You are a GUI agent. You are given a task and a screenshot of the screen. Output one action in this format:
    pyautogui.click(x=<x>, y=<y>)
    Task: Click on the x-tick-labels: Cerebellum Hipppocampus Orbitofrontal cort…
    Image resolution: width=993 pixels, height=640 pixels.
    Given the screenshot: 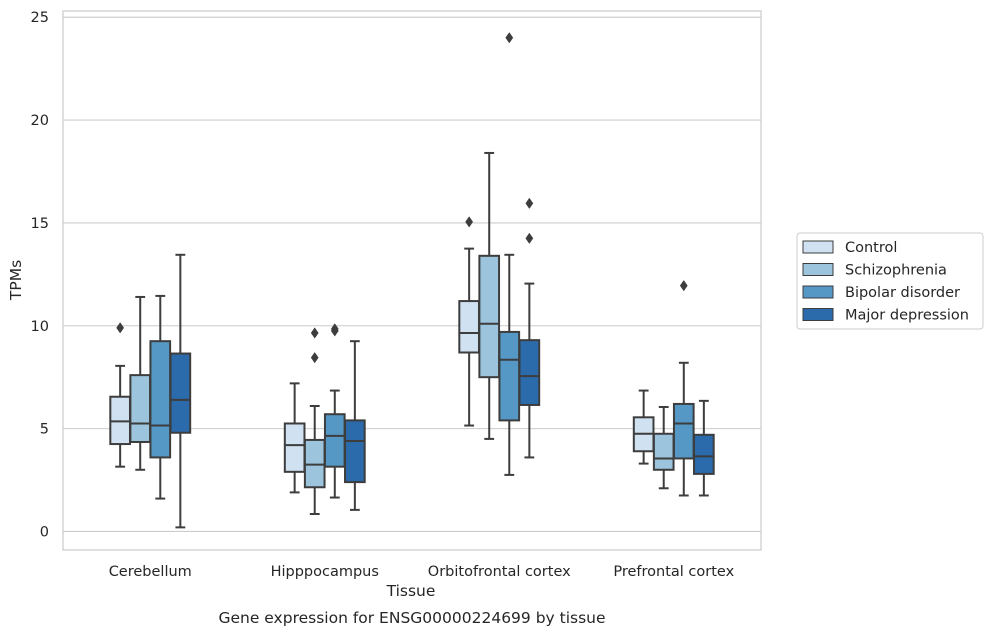 What is the action you would take?
    pyautogui.click(x=422, y=572)
    